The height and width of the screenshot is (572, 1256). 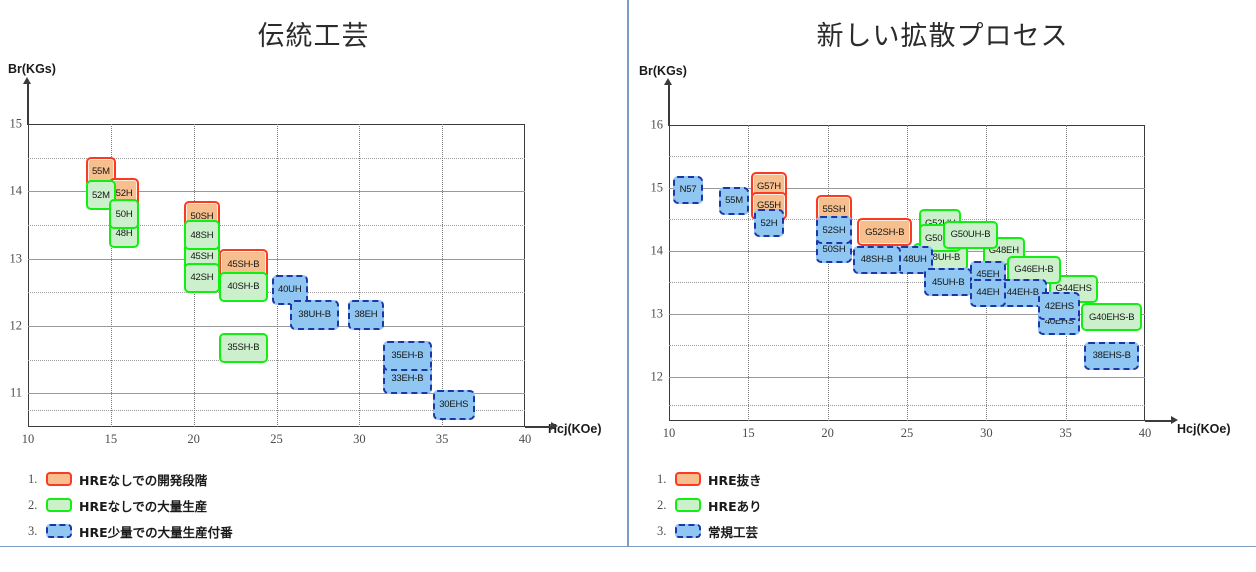 I want to click on data-point-label: 40SH-B, so click(x=243, y=287).